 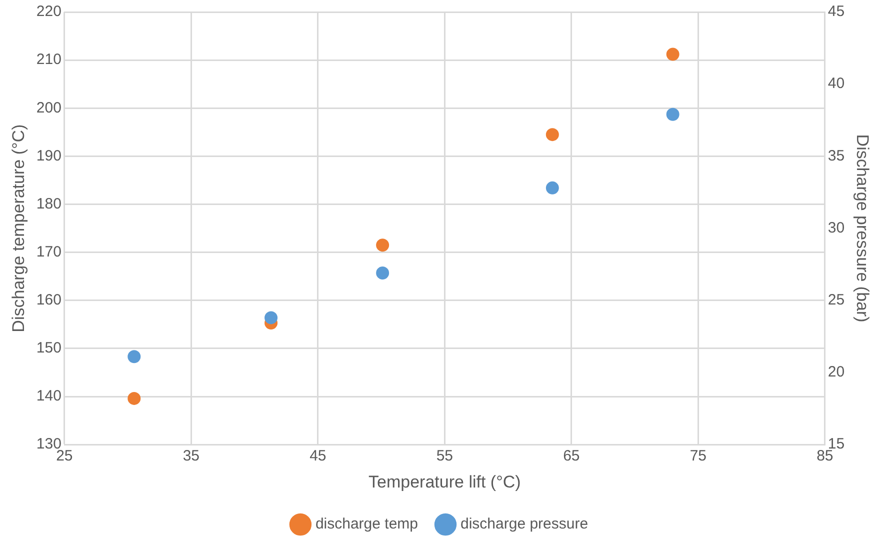 I want to click on x-tick-label: 75, so click(x=698, y=456).